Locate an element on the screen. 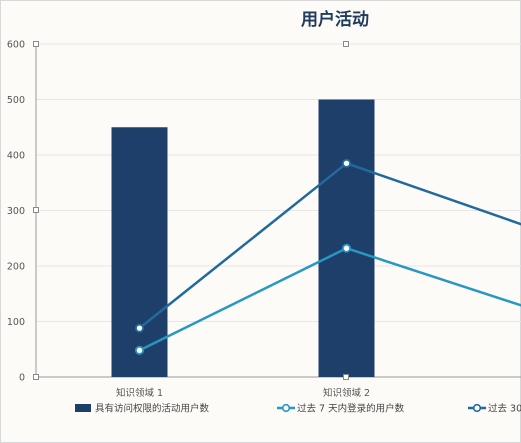 This screenshot has height=443, width=521. y-tick-label: 200 is located at coordinates (16, 267).